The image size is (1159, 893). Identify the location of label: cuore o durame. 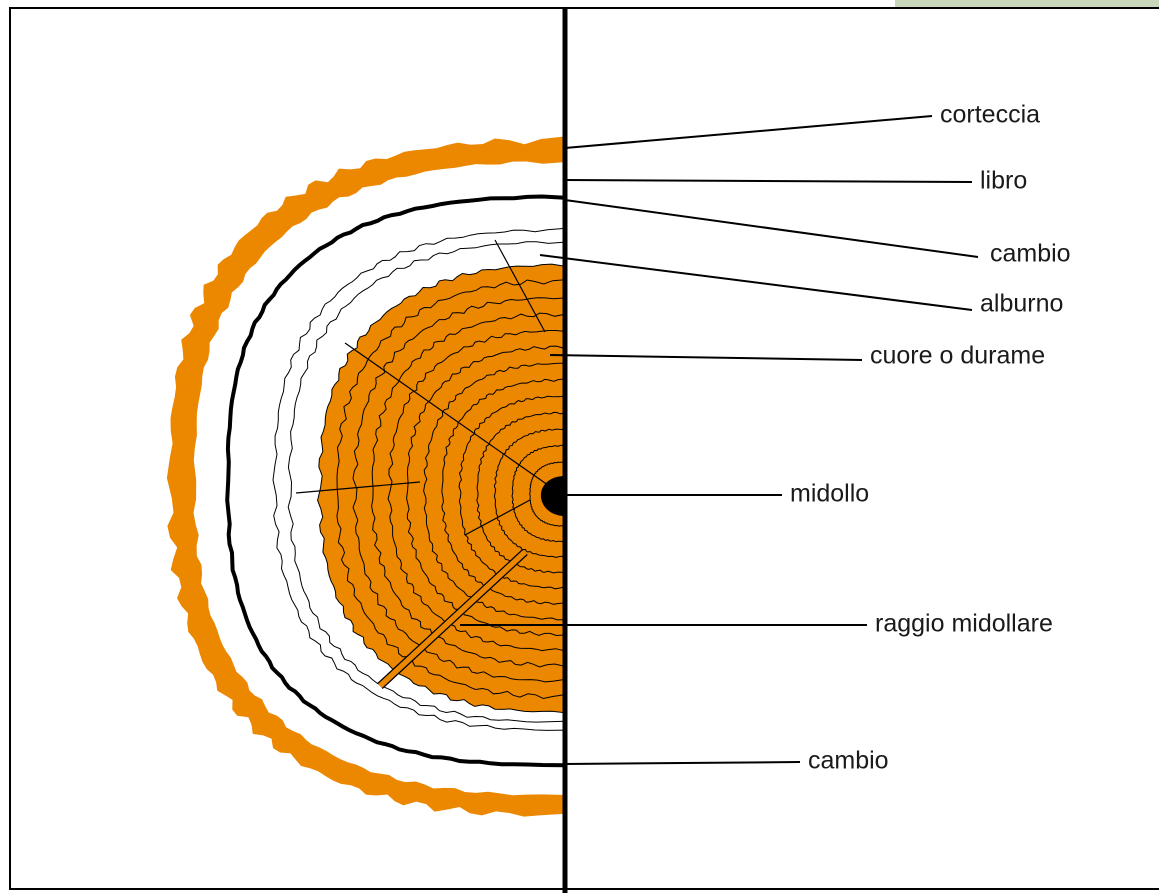
(957, 356).